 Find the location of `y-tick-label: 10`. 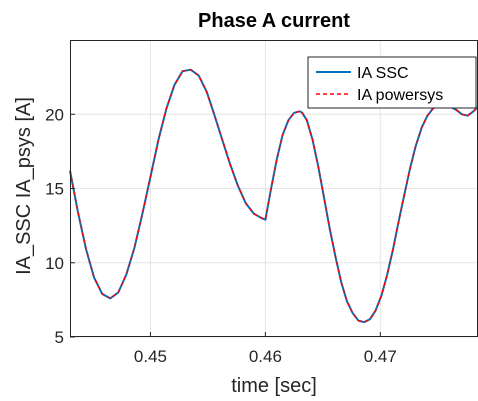

y-tick-label: 10 is located at coordinates (54, 263).